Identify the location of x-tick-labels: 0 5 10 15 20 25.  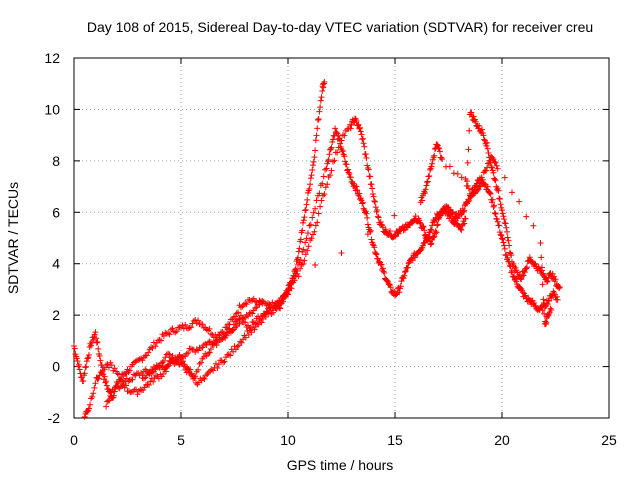
(343, 440).